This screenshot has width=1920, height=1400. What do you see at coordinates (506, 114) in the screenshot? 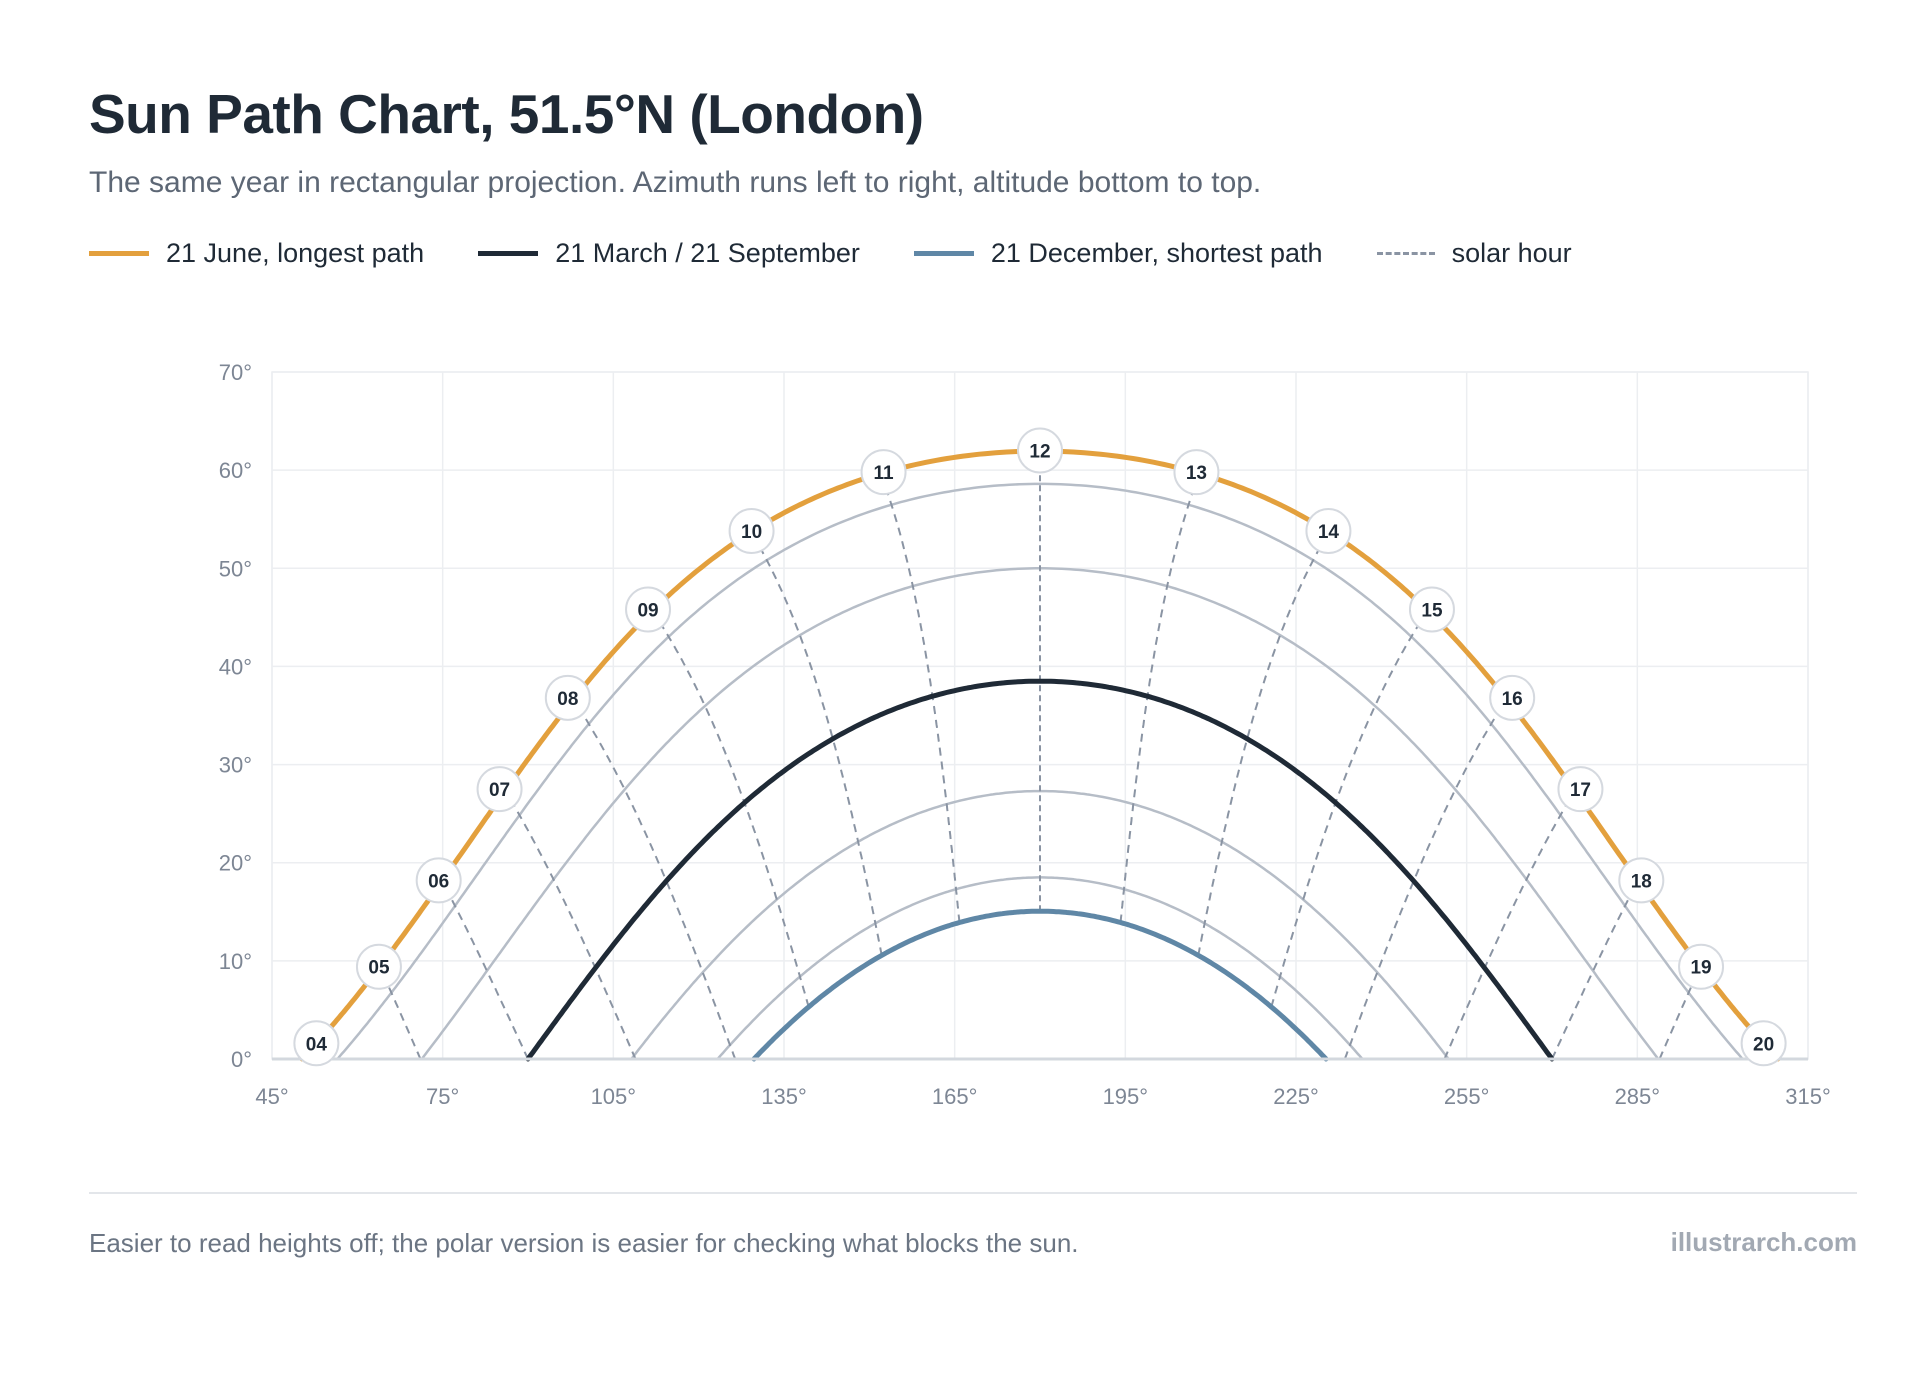
I see `chart-title: Sun Path Chart, 51.5°N (London)` at bounding box center [506, 114].